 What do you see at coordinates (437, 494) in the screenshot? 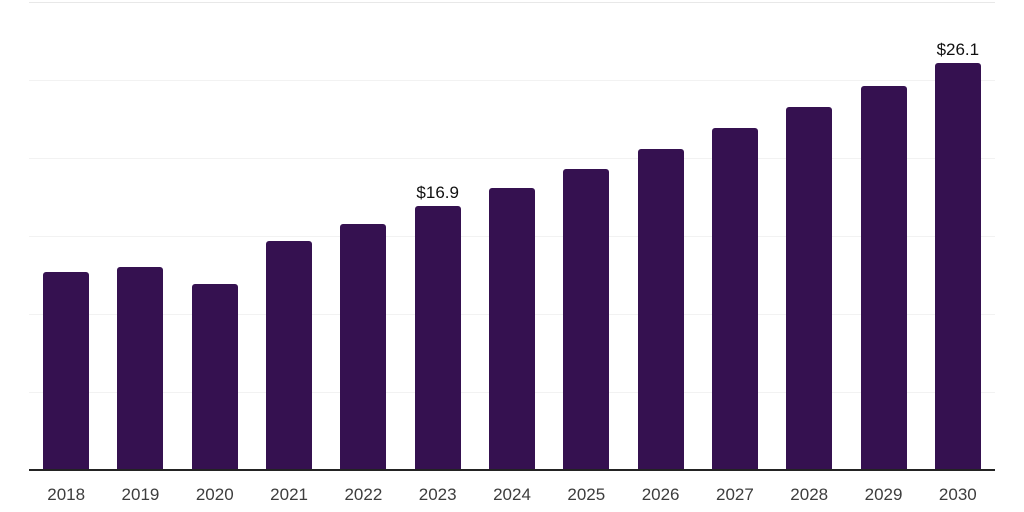
I see `x-tick-2023: 2023` at bounding box center [437, 494].